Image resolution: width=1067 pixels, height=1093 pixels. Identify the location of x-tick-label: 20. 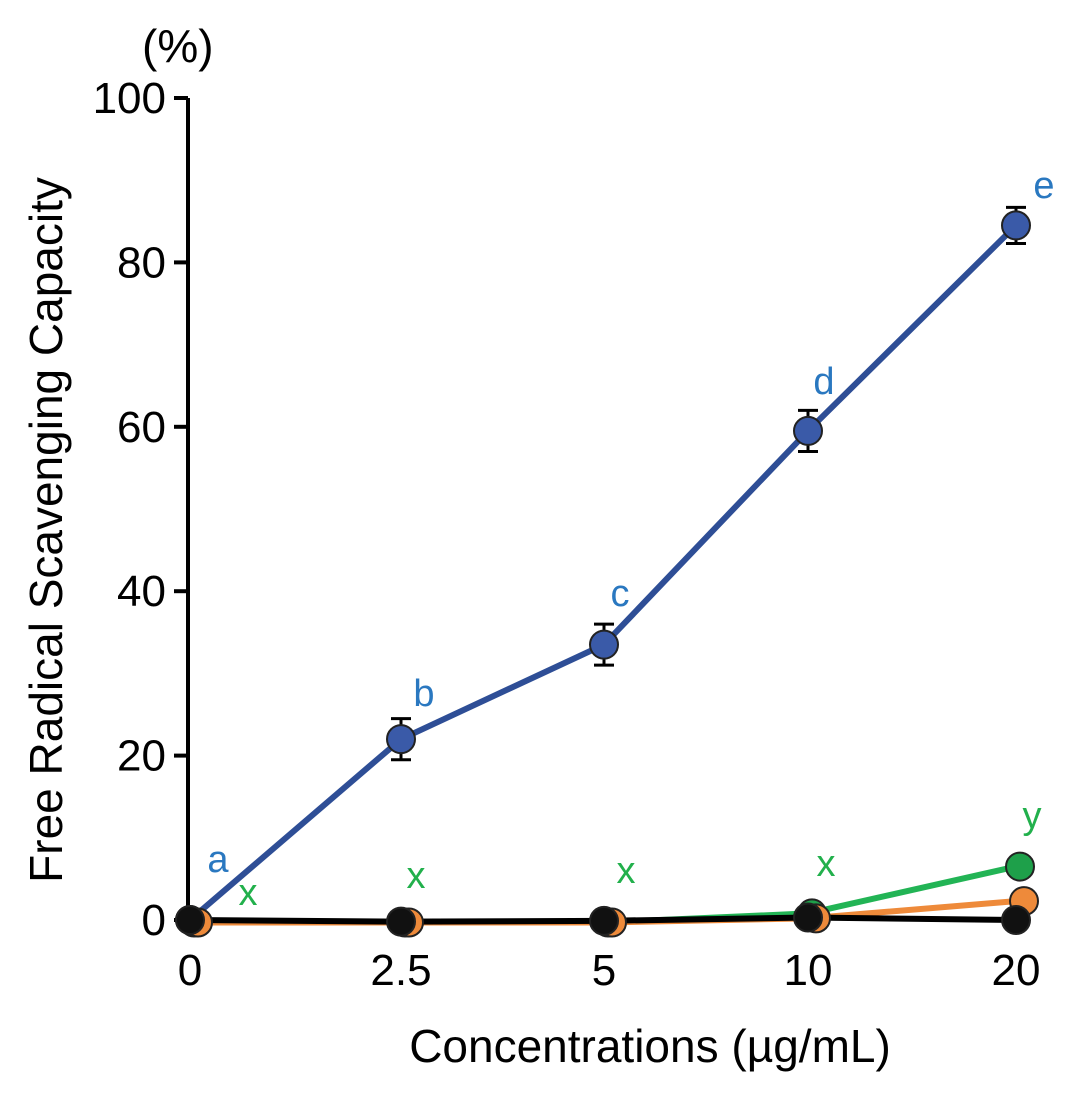
(1016, 970).